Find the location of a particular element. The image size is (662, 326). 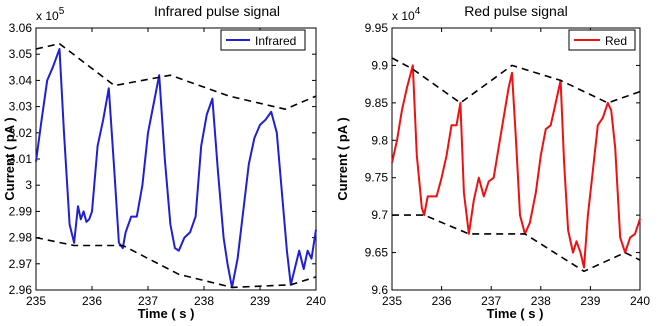

y-multiplier: x 105 is located at coordinates (50, 14).